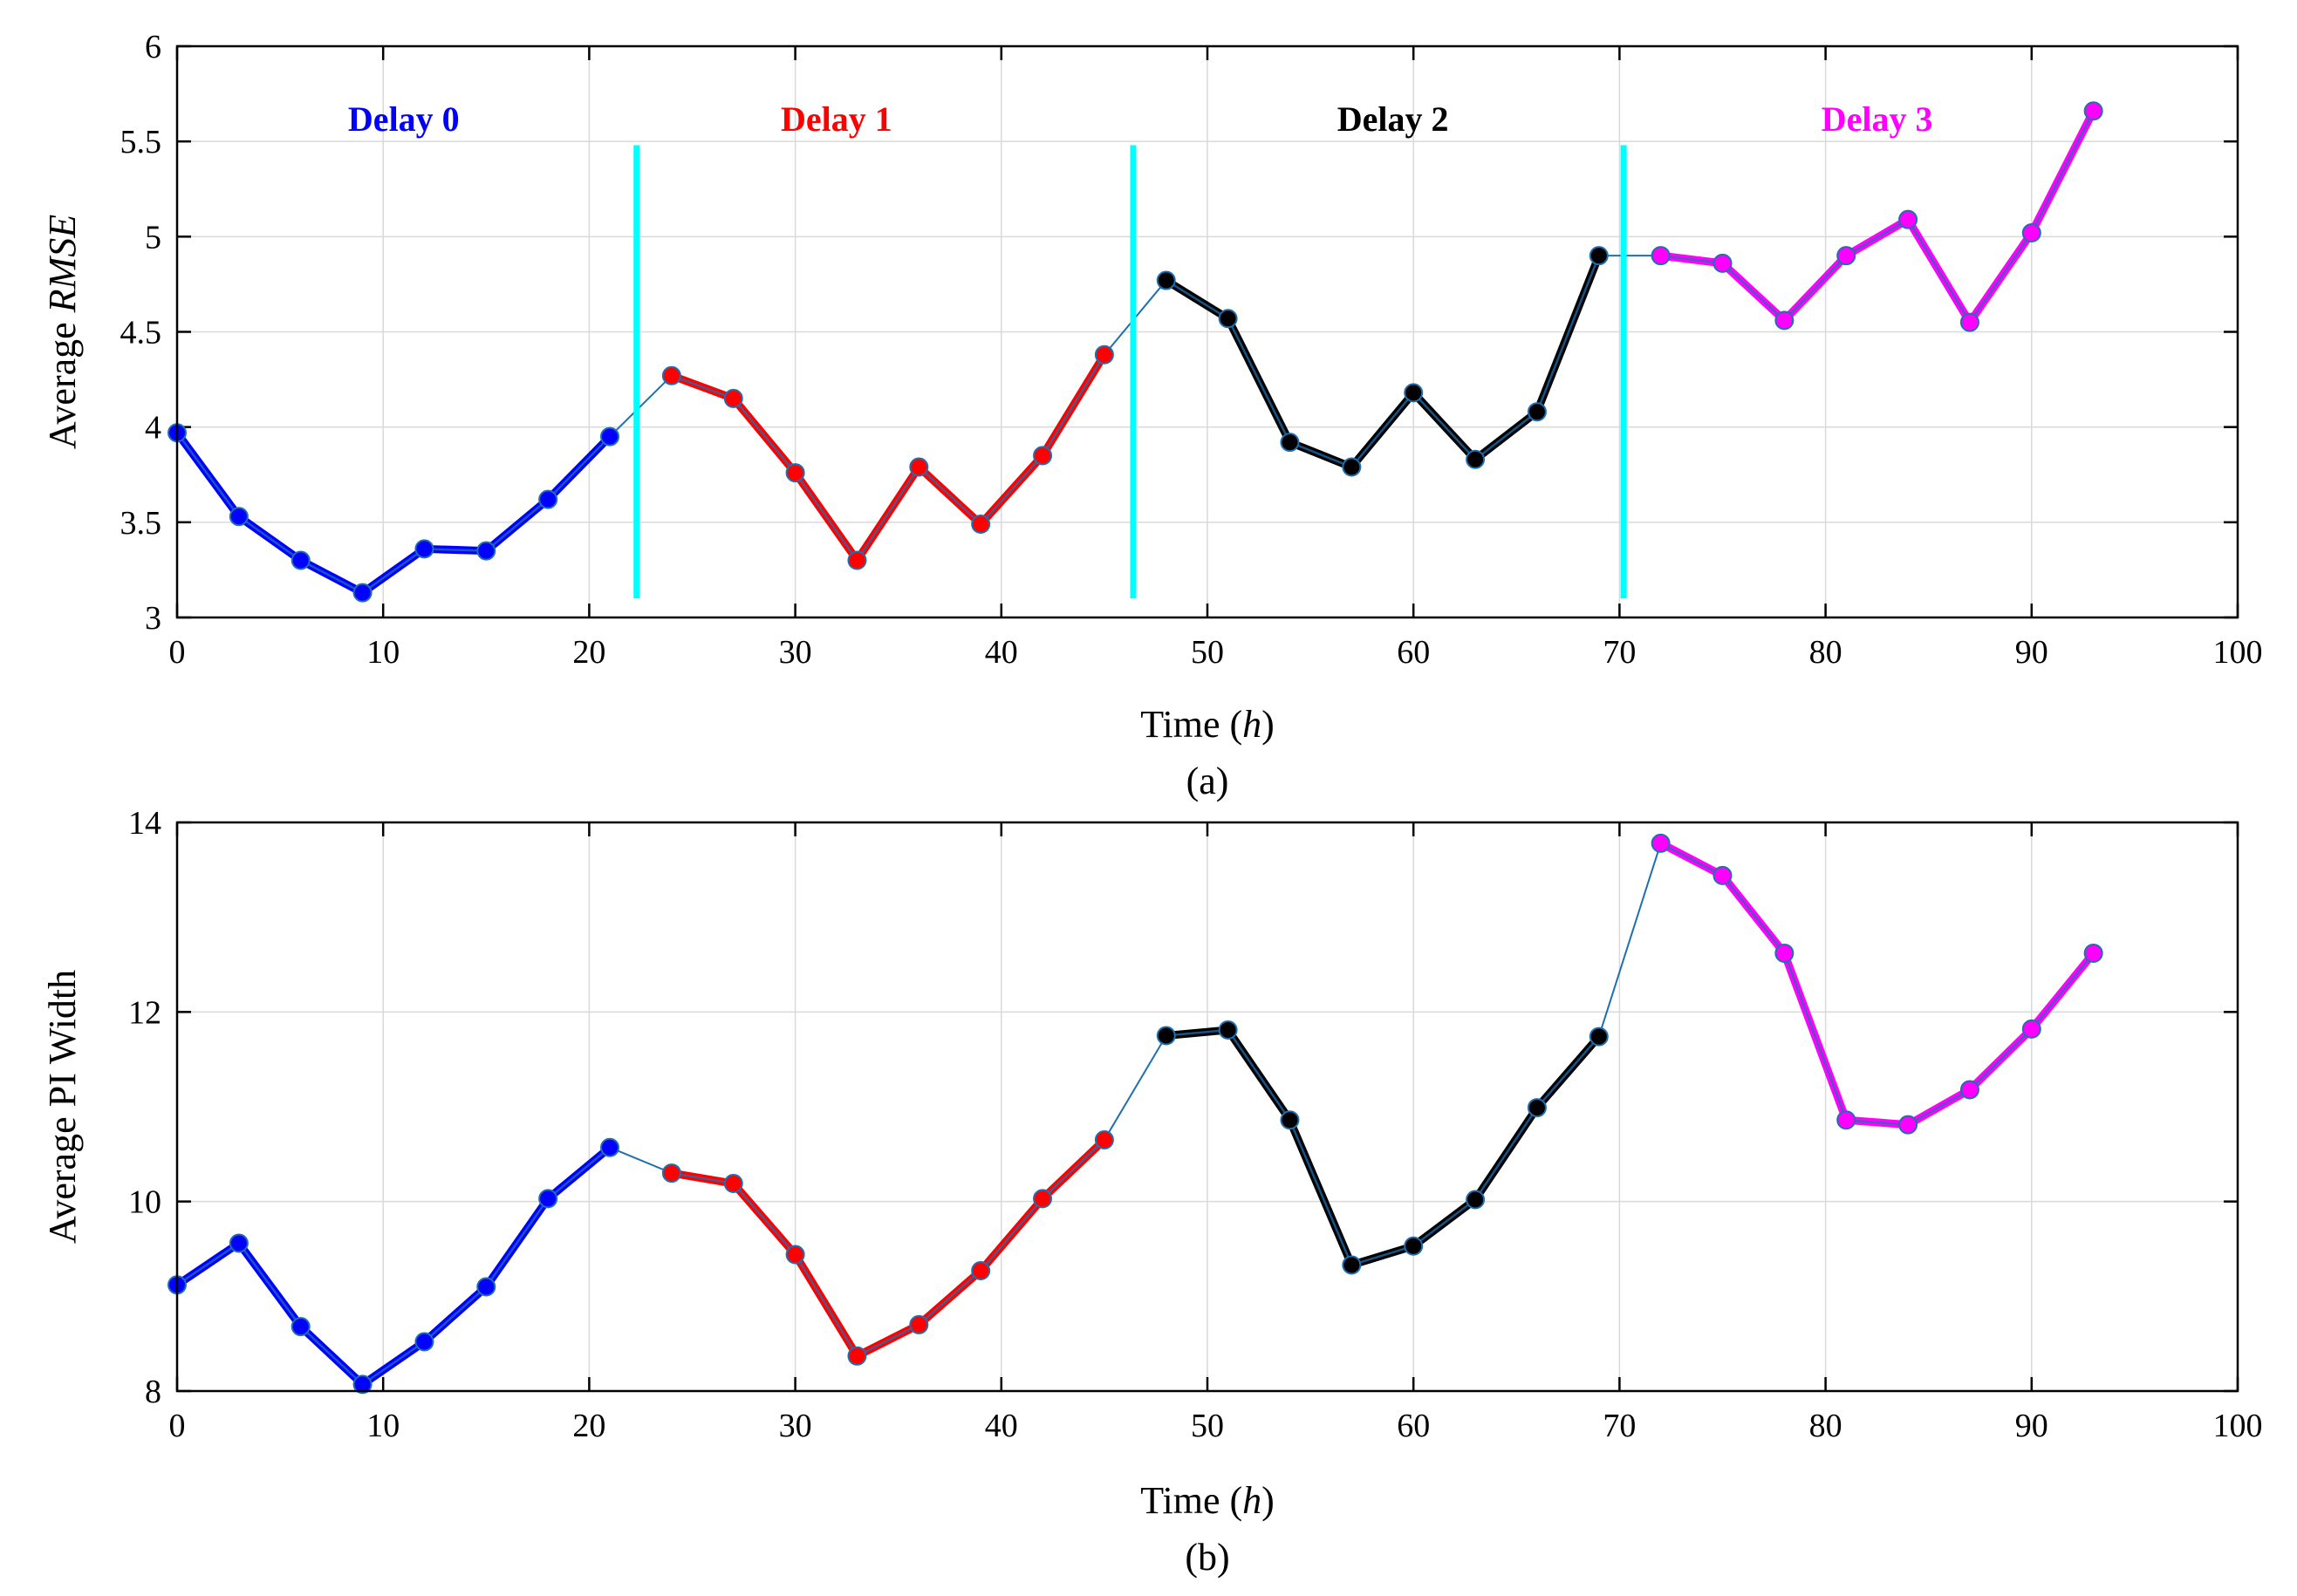 The height and width of the screenshot is (1596, 2297). I want to click on x-tick-label: 70, so click(1620, 1426).